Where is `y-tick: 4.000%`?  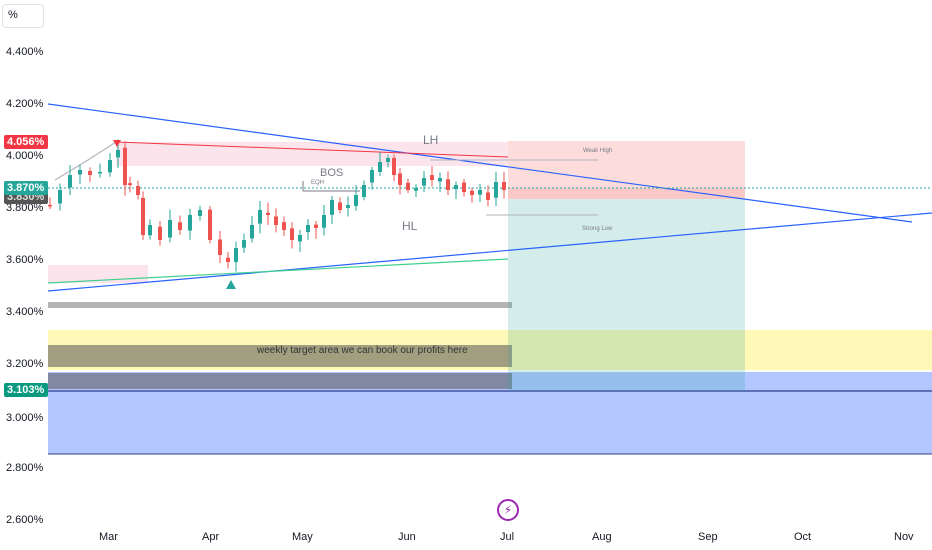
y-tick: 4.000% is located at coordinates (25, 156).